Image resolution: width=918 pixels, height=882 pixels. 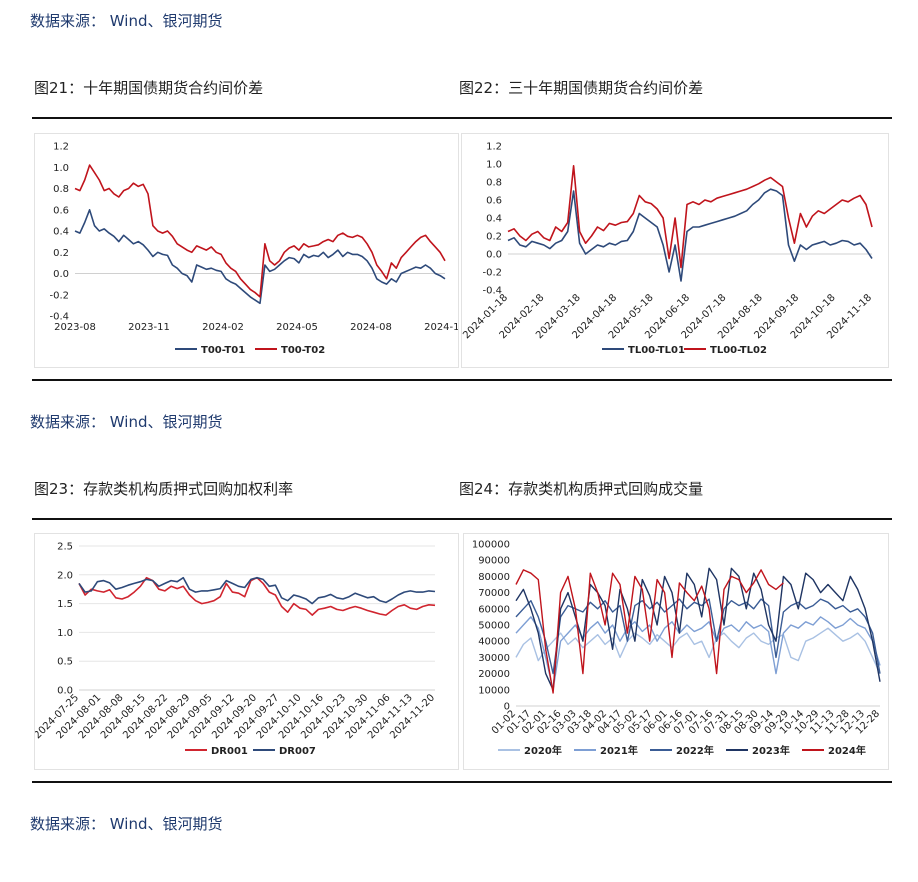 What do you see at coordinates (494, 147) in the screenshot?
I see `c22-ytick-label: 1.2` at bounding box center [494, 147].